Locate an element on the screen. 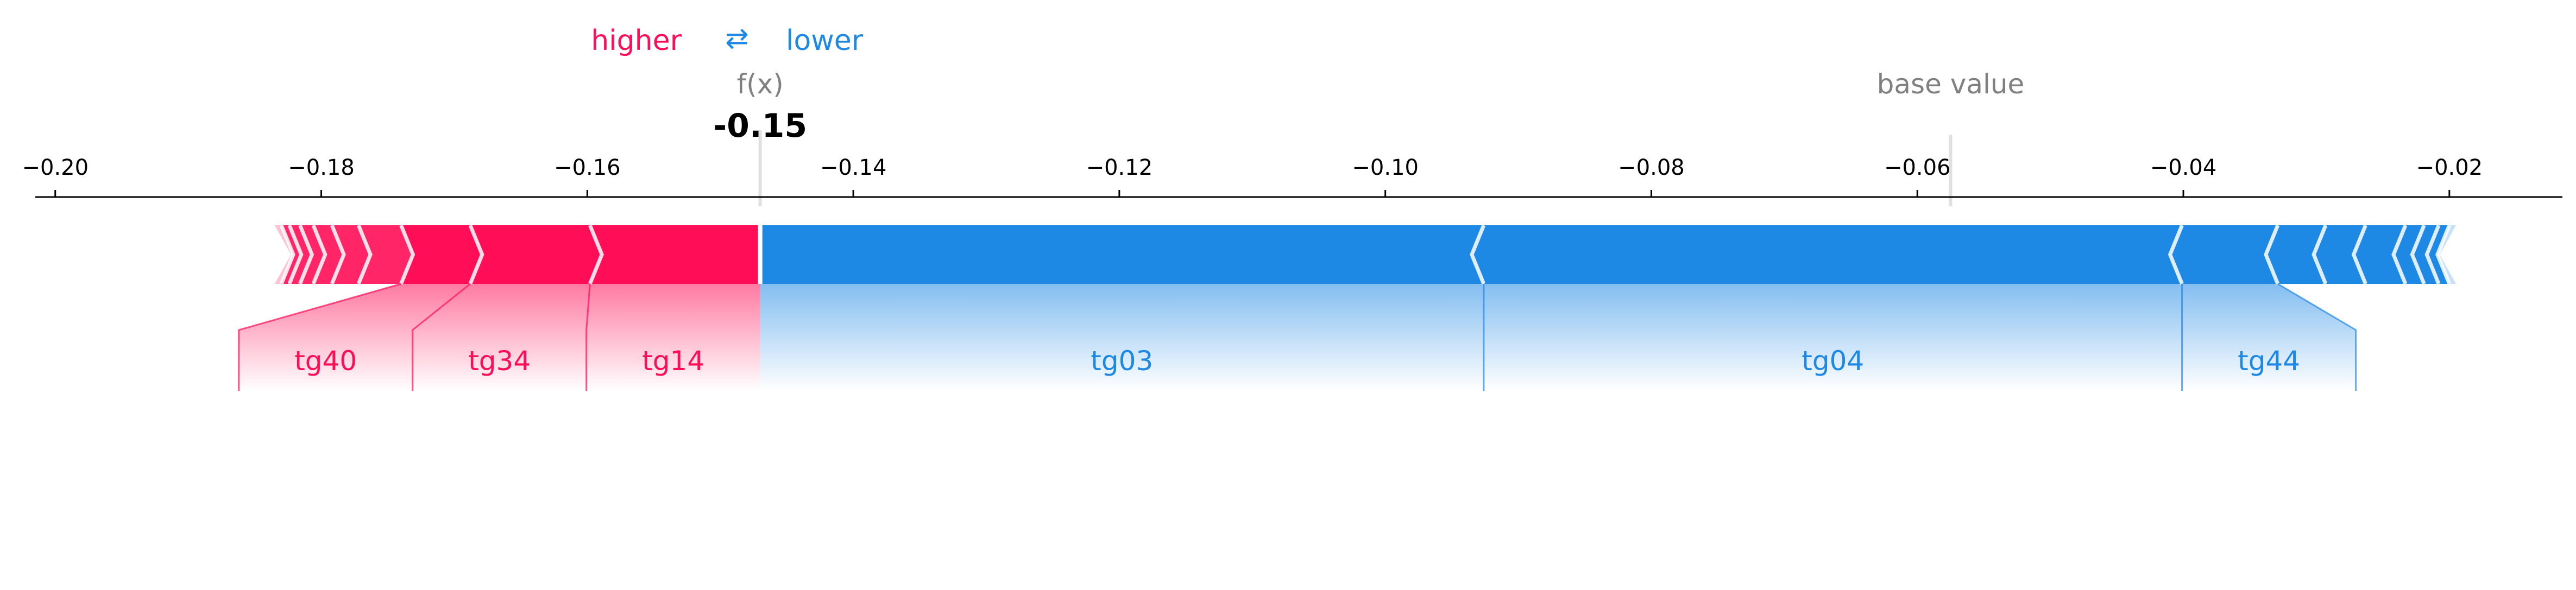 The width and height of the screenshot is (2576, 590). label-gradients is located at coordinates (1297, 337).